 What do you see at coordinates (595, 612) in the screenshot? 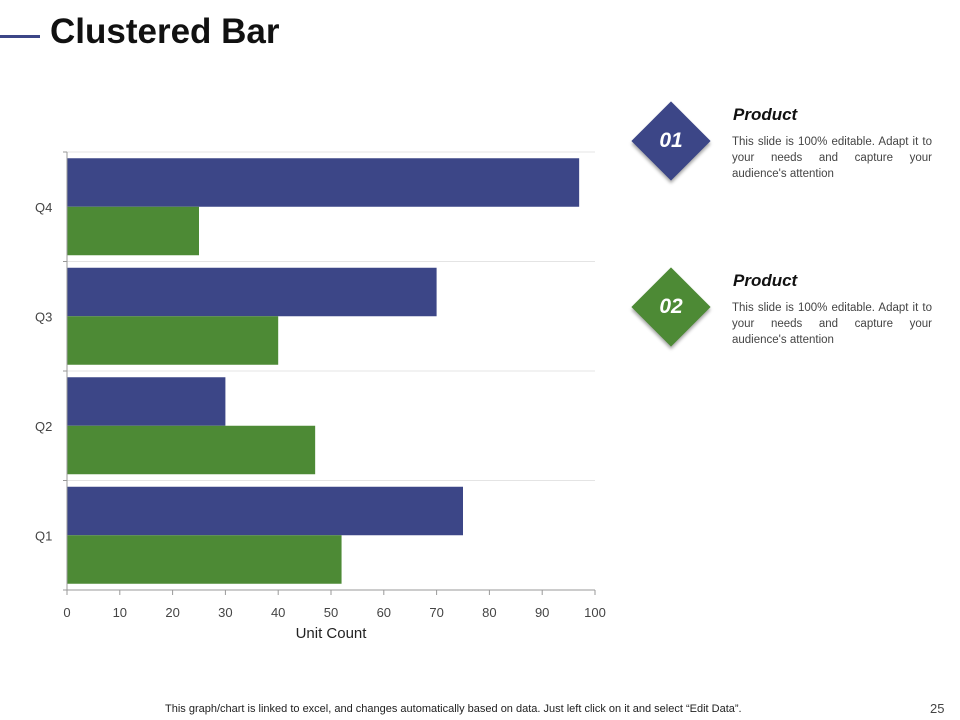
I see `x-tick-label: 100` at bounding box center [595, 612].